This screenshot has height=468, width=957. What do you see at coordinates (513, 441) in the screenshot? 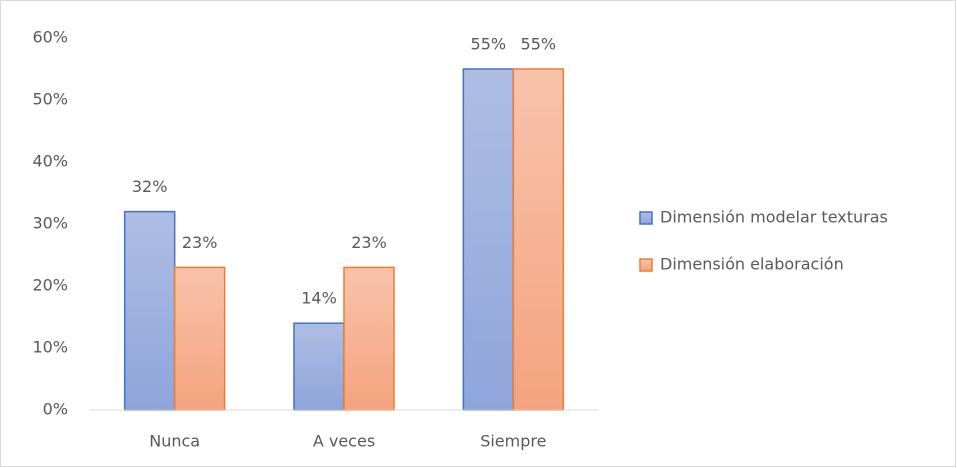
I see `x-tick-label: Siempre` at bounding box center [513, 441].